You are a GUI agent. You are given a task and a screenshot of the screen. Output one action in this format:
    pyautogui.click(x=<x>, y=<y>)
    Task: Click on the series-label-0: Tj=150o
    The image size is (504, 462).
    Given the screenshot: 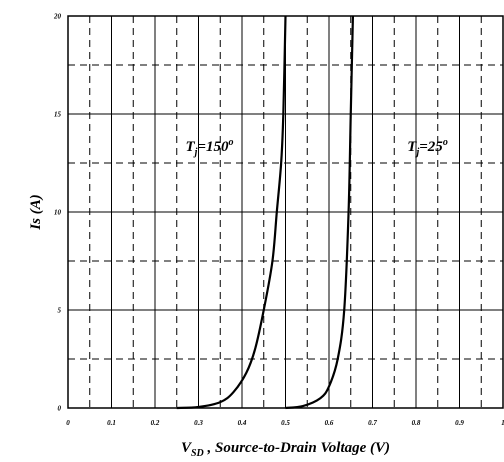 What is the action you would take?
    pyautogui.click(x=209, y=147)
    